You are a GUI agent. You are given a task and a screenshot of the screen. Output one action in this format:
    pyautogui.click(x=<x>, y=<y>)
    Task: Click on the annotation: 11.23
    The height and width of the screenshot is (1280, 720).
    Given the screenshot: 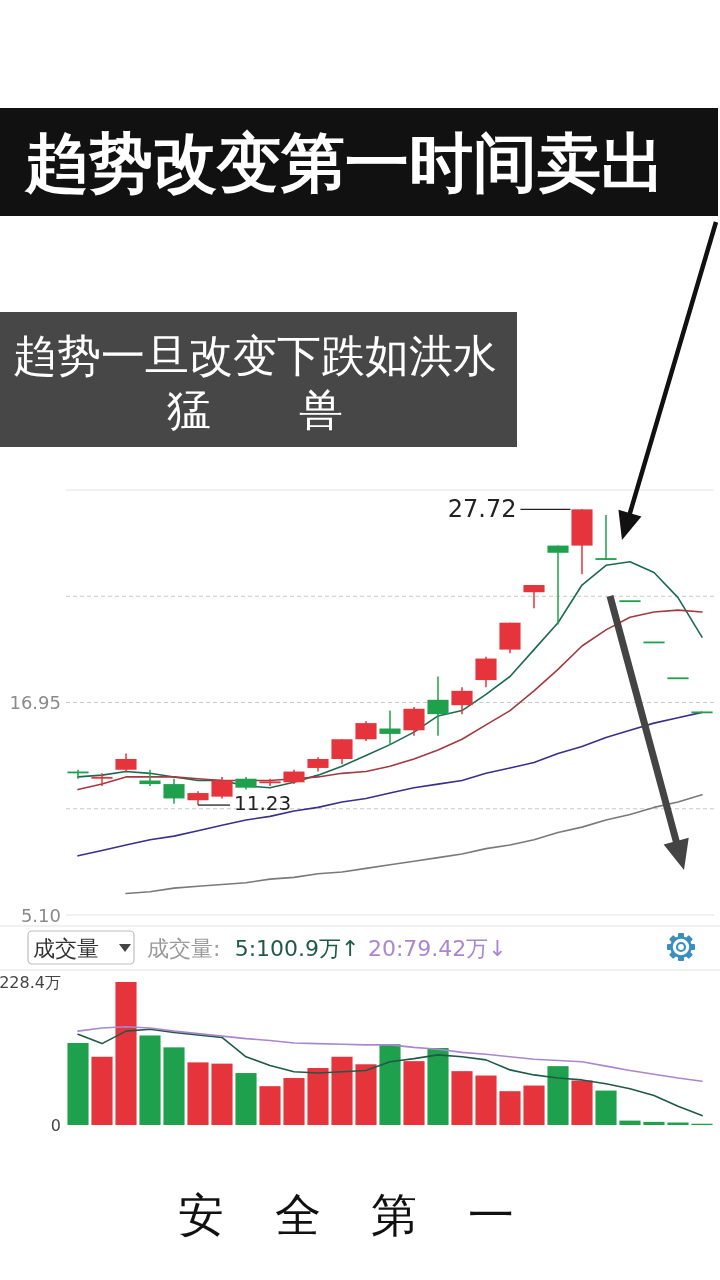 What is the action you would take?
    pyautogui.click(x=263, y=803)
    